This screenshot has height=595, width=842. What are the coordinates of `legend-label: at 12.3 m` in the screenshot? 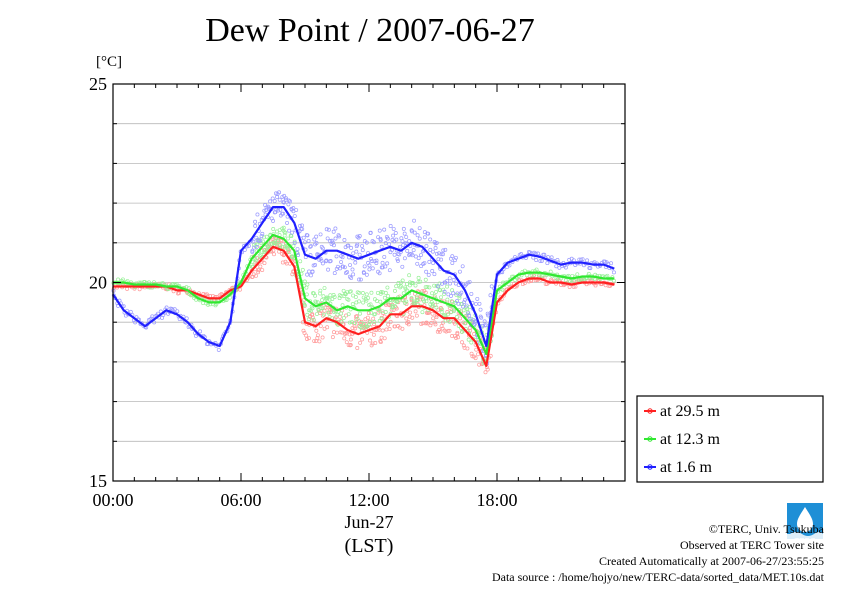 It's located at (690, 439).